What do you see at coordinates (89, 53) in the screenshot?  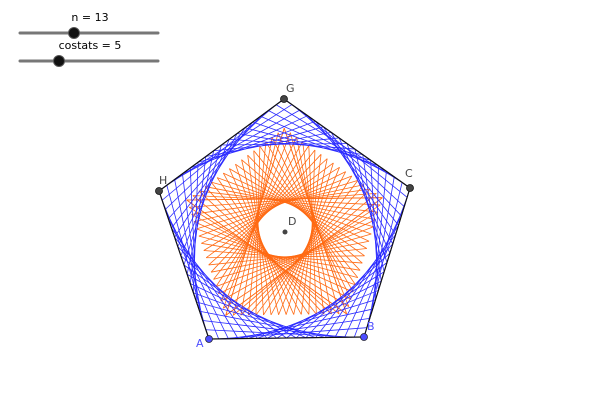 I see `slider: costats = 5` at bounding box center [89, 53].